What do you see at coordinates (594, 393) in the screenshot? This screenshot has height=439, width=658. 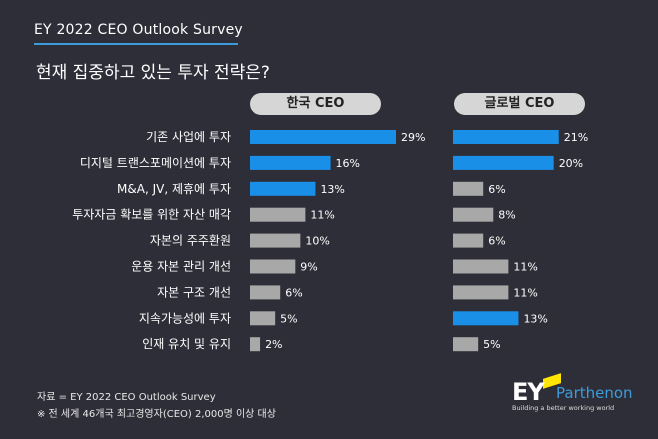 I see `logo-parthenon: Parthenon` at bounding box center [594, 393].